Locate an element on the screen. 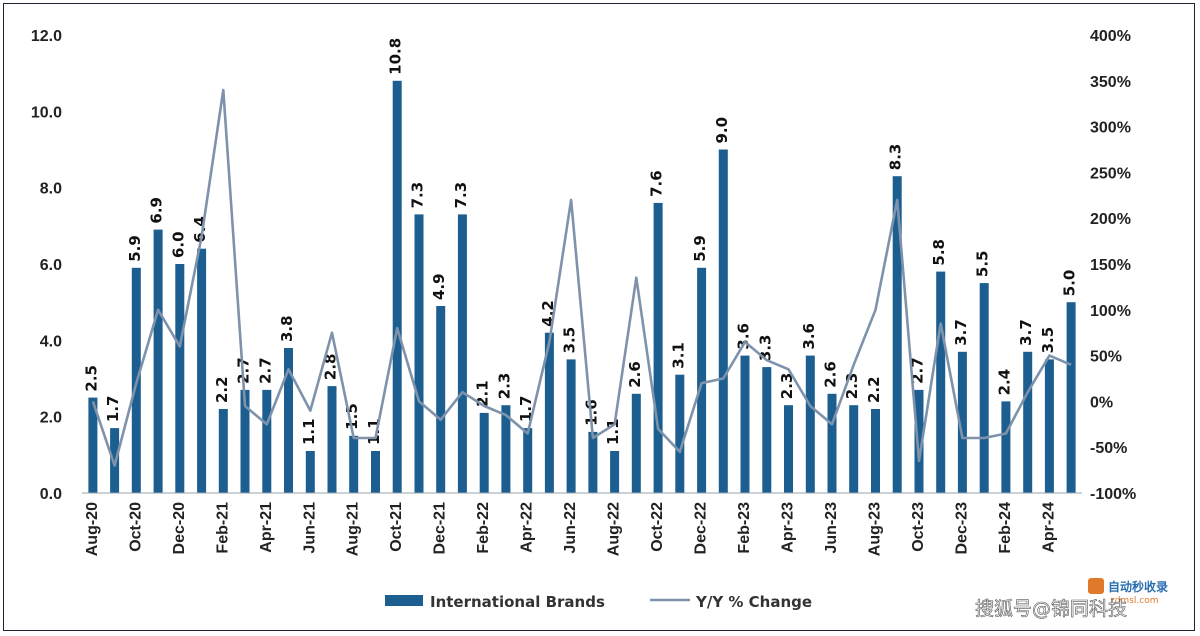 The width and height of the screenshot is (1200, 636). bar-label-feb-21: 2.2 is located at coordinates (222, 389).